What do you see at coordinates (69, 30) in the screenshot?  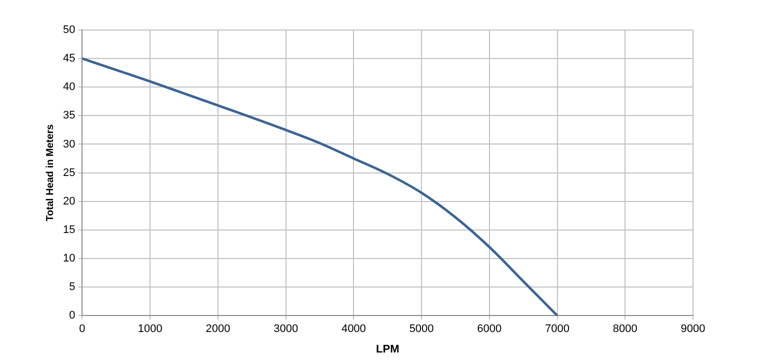 I see `y-tick-label: 50` at bounding box center [69, 30].